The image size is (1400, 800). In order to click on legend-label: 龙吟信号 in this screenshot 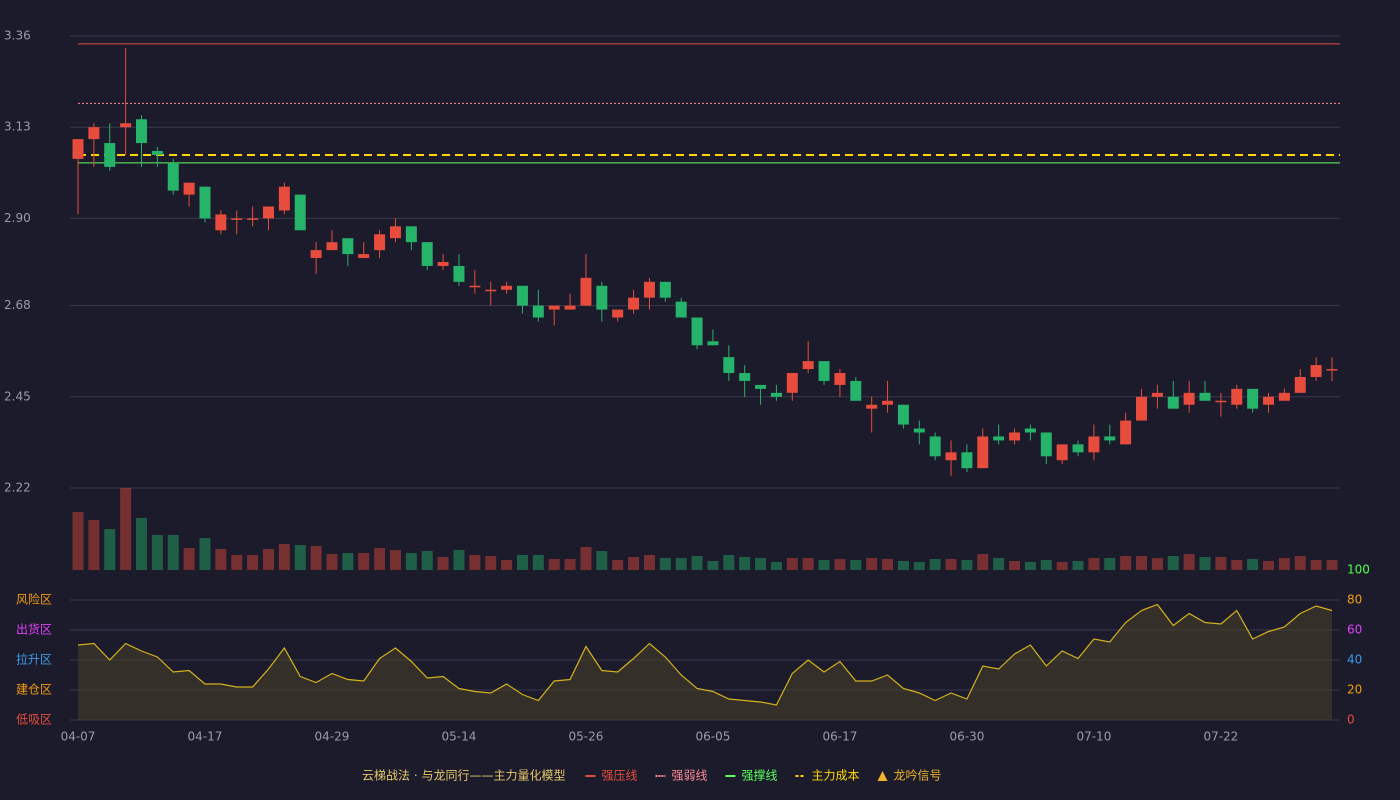, I will do `click(918, 775)`.